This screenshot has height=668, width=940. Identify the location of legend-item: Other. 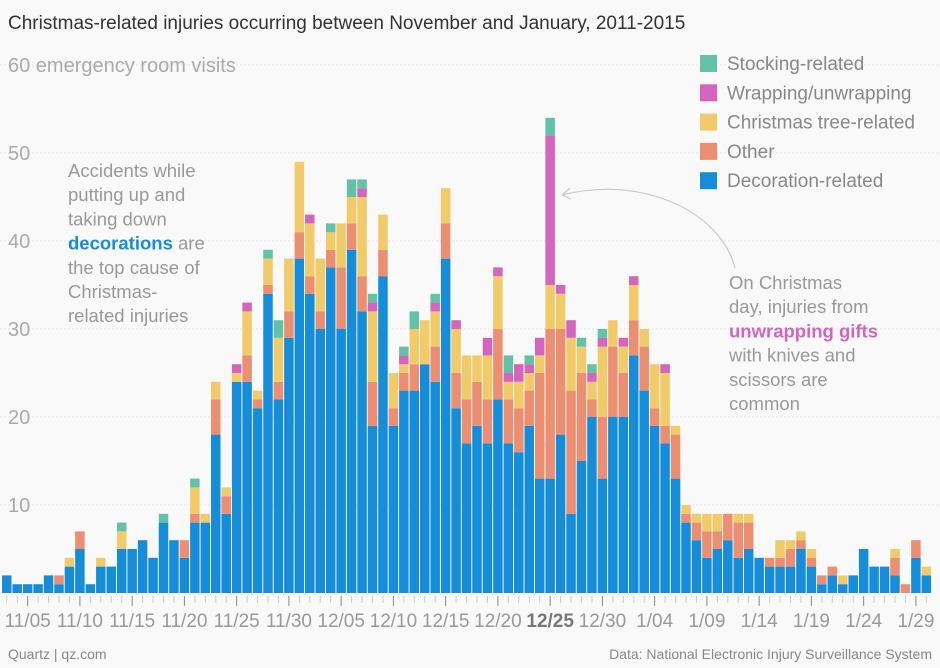
(737, 152).